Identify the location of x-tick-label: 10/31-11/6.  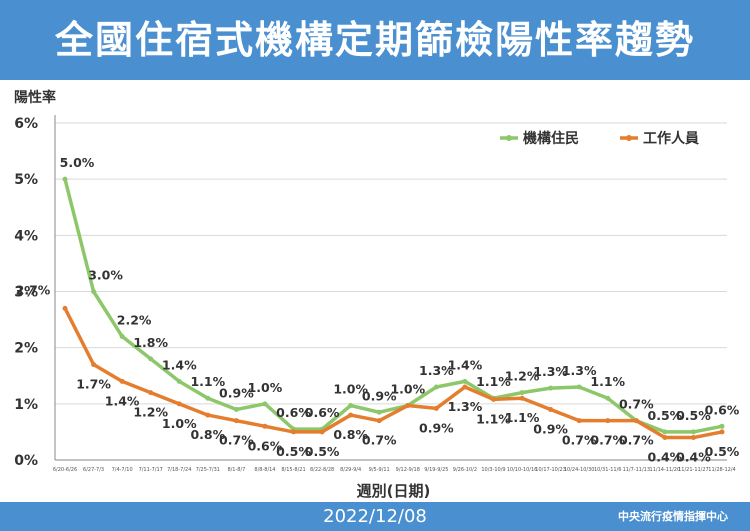
(607, 470).